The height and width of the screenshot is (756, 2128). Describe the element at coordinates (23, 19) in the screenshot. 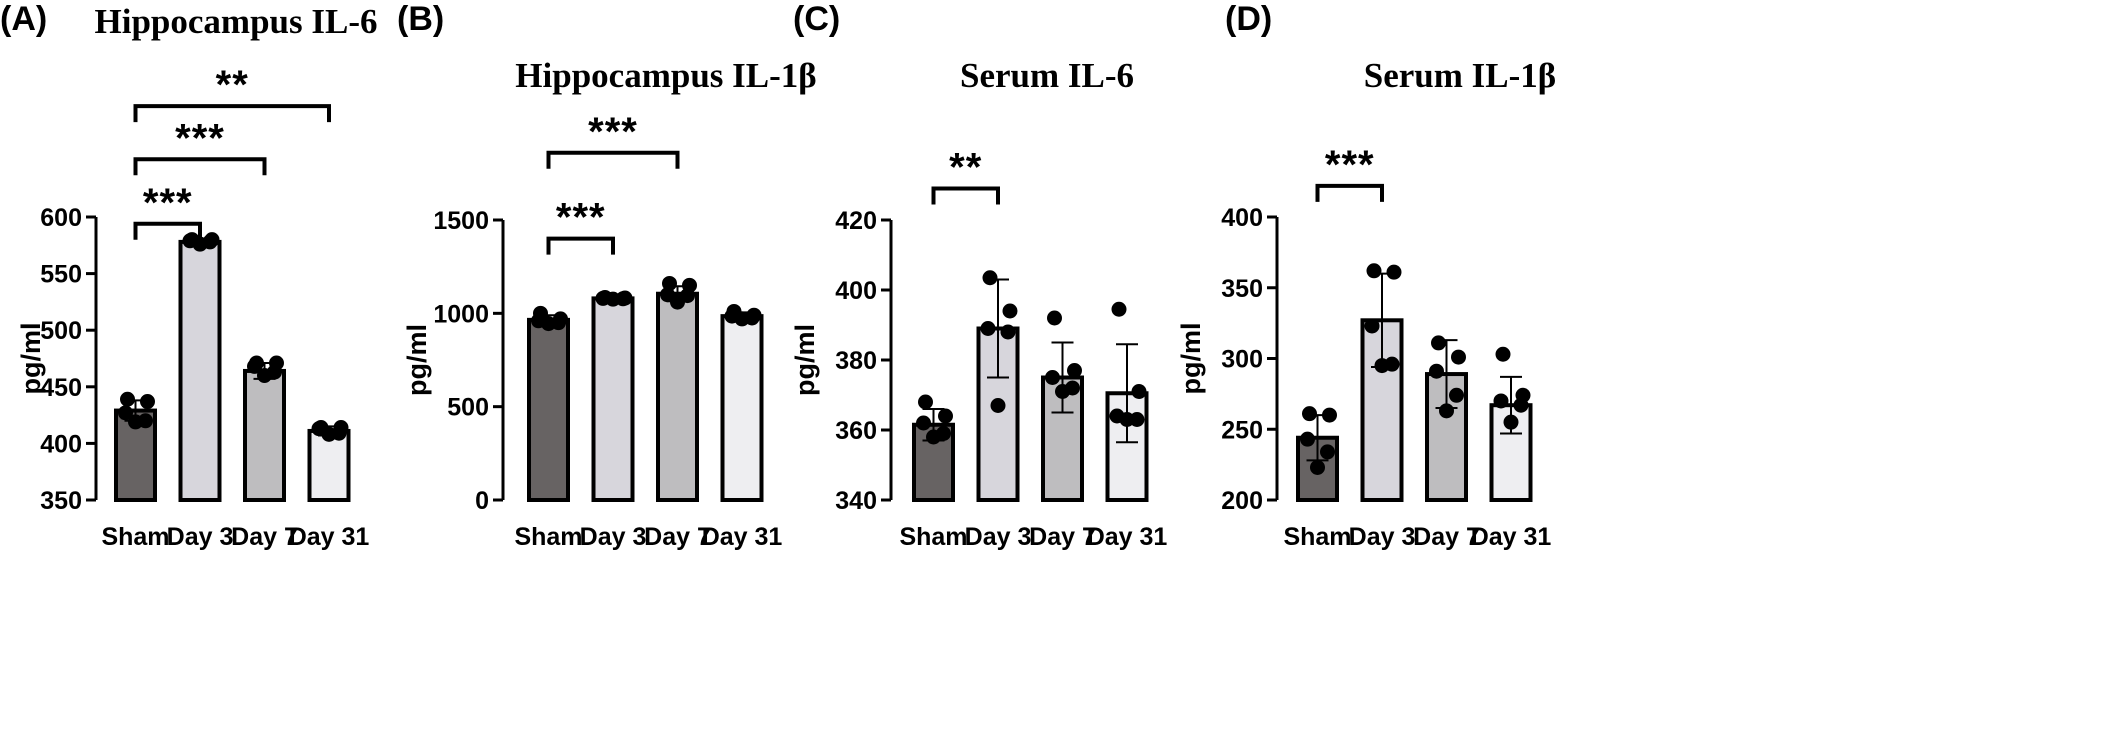

I see `panel-letter: (A)` at that location.